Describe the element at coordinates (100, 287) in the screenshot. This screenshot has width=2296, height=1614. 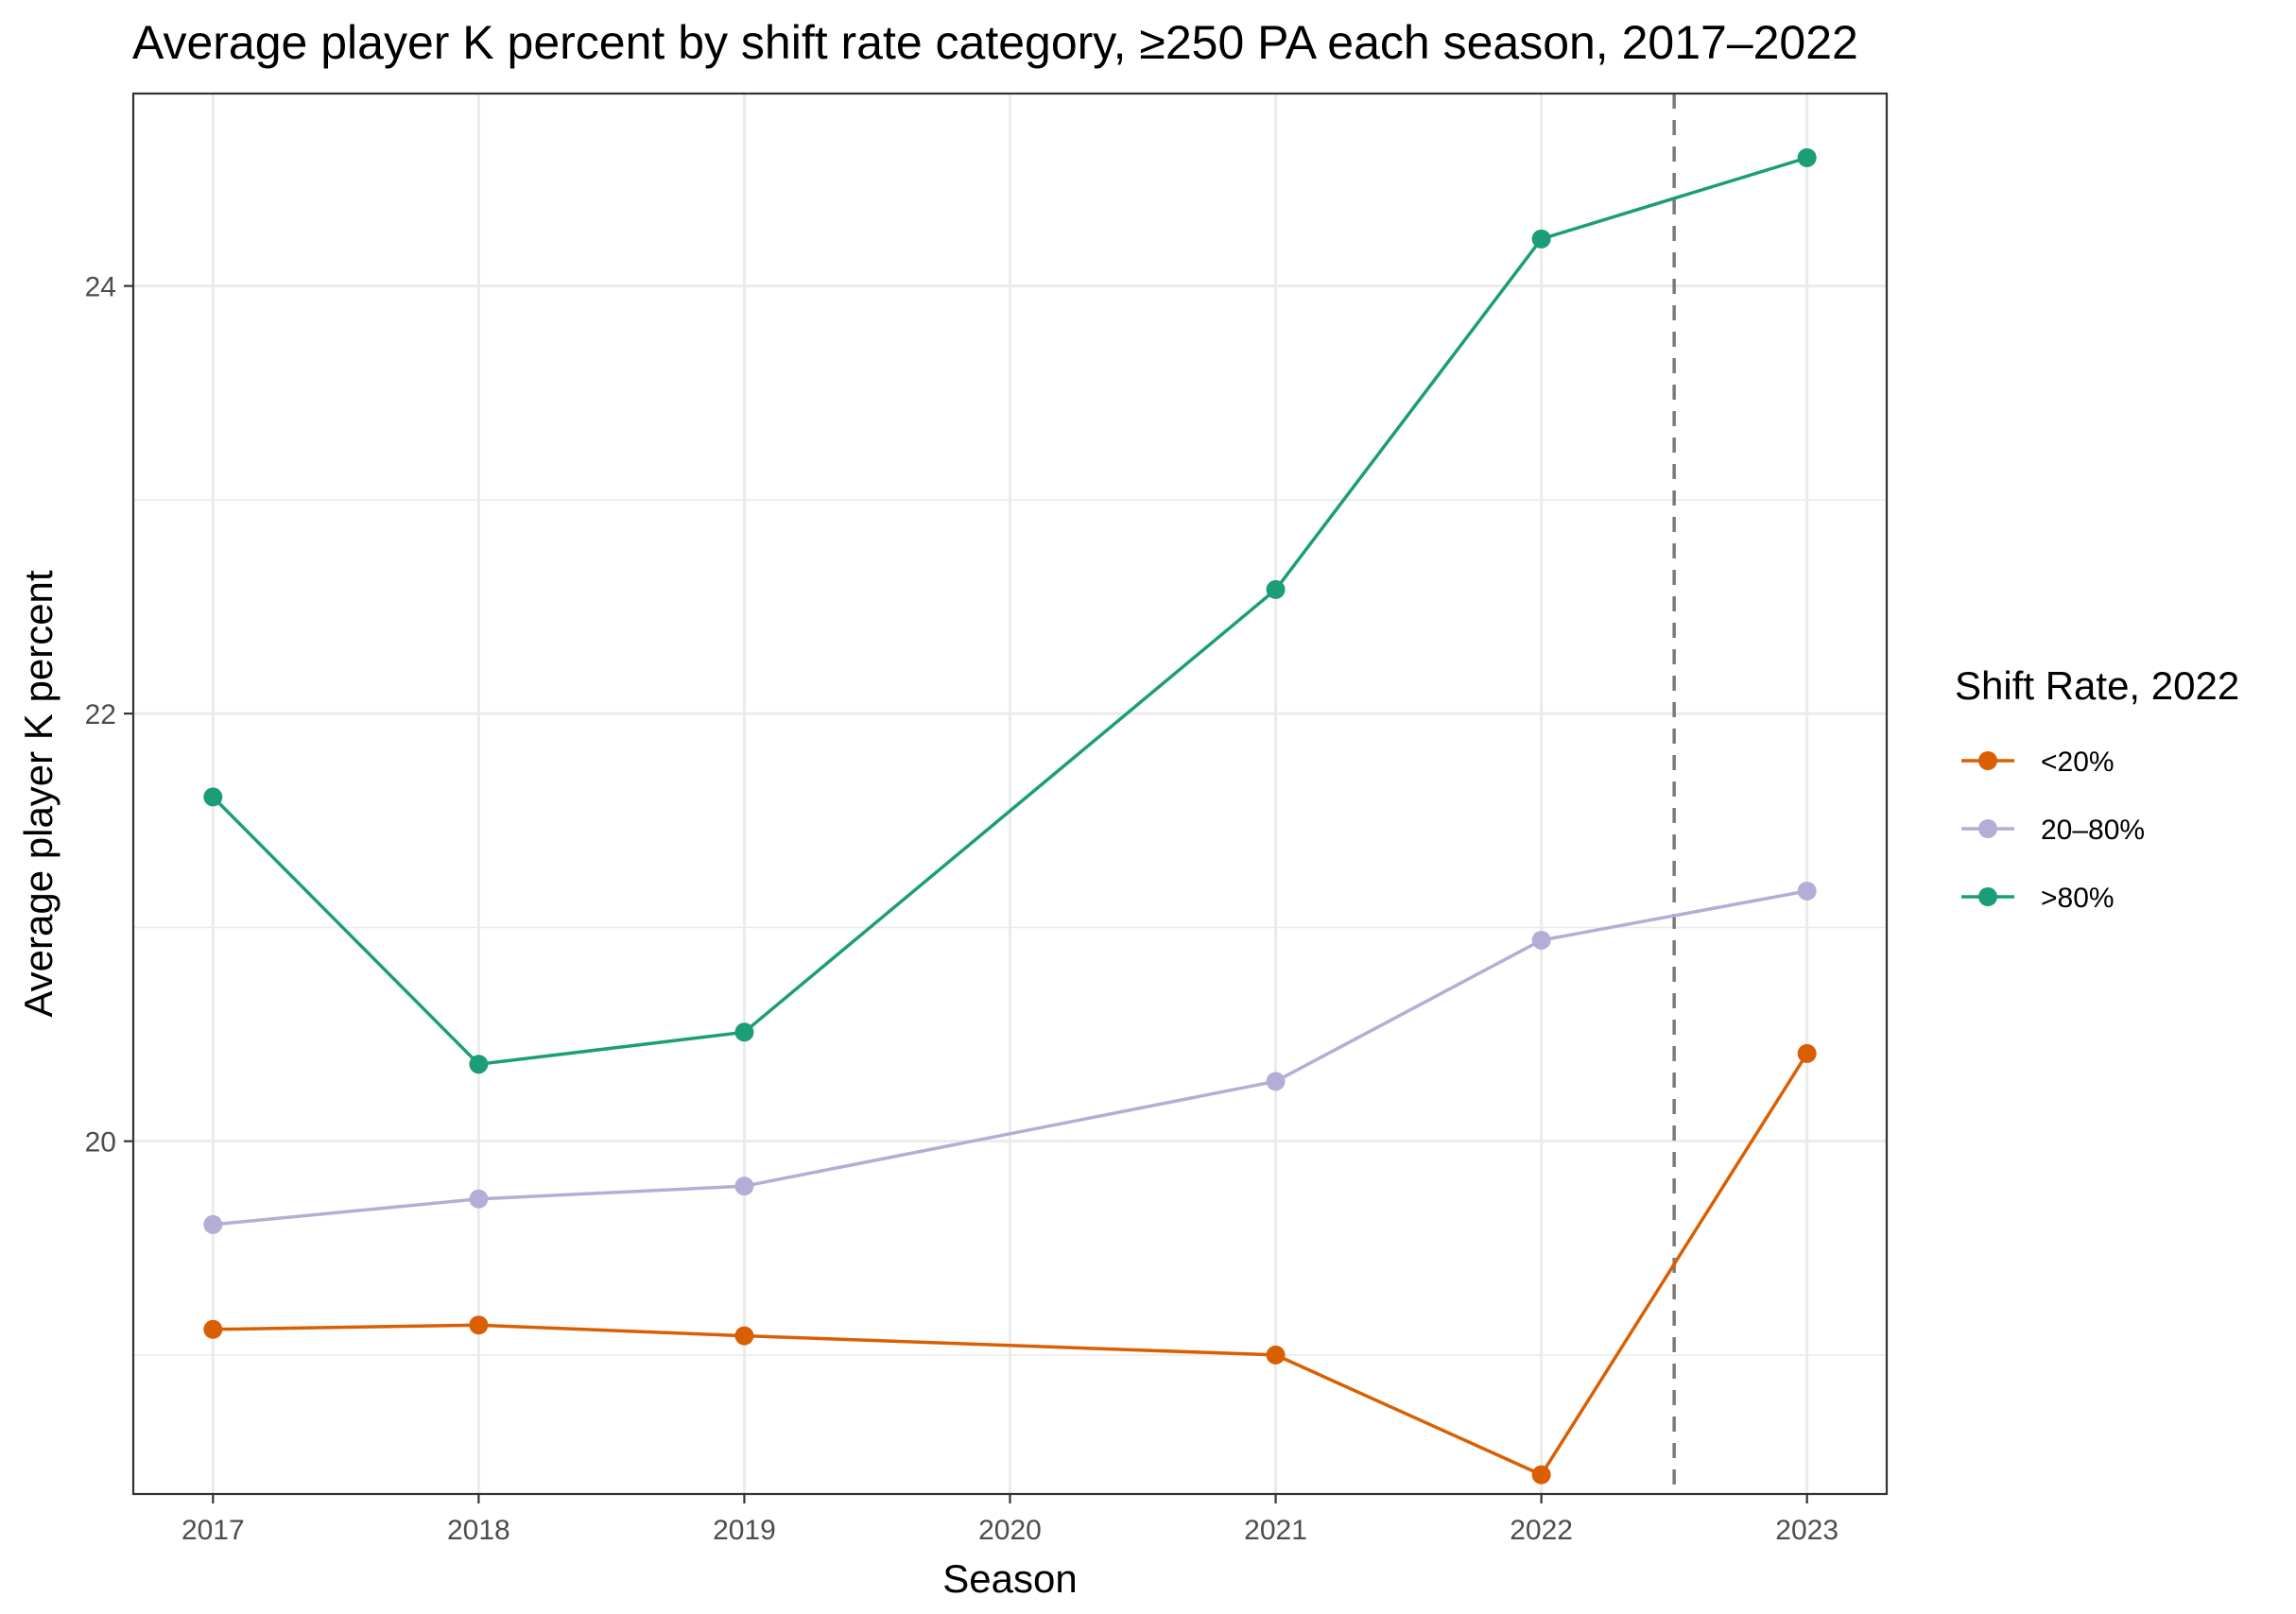
I see `y-tick-label: 24` at that location.